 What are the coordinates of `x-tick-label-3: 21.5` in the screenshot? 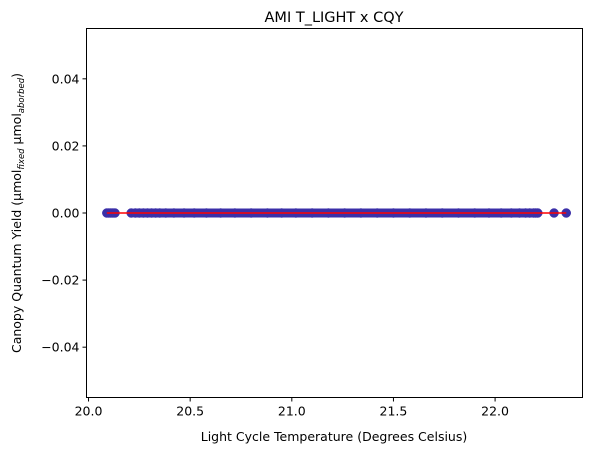 It's located at (394, 411).